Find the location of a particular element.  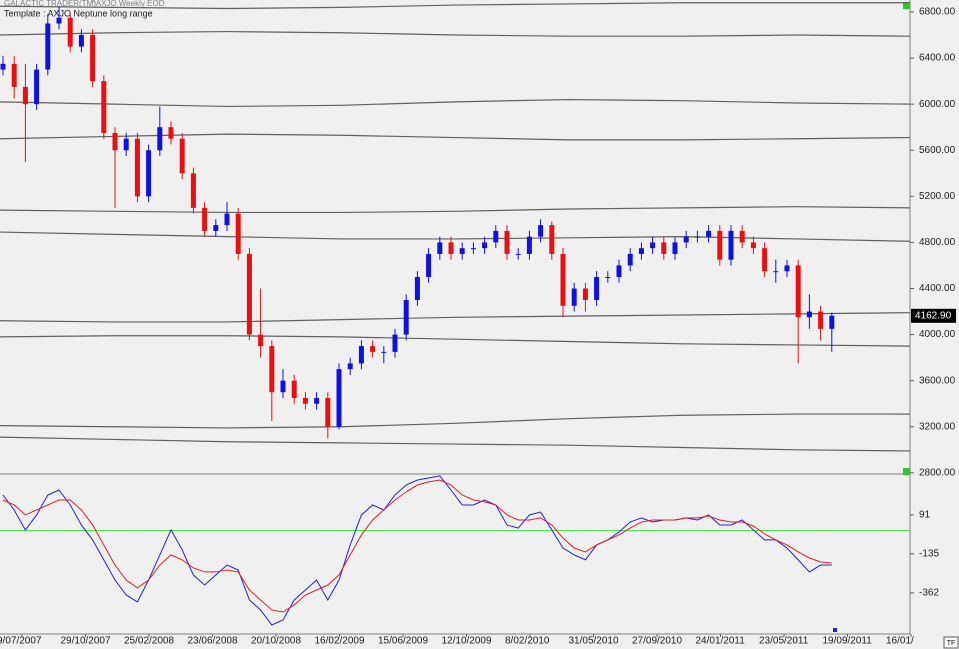

y-tick-label: 4800.00 is located at coordinates (937, 242).